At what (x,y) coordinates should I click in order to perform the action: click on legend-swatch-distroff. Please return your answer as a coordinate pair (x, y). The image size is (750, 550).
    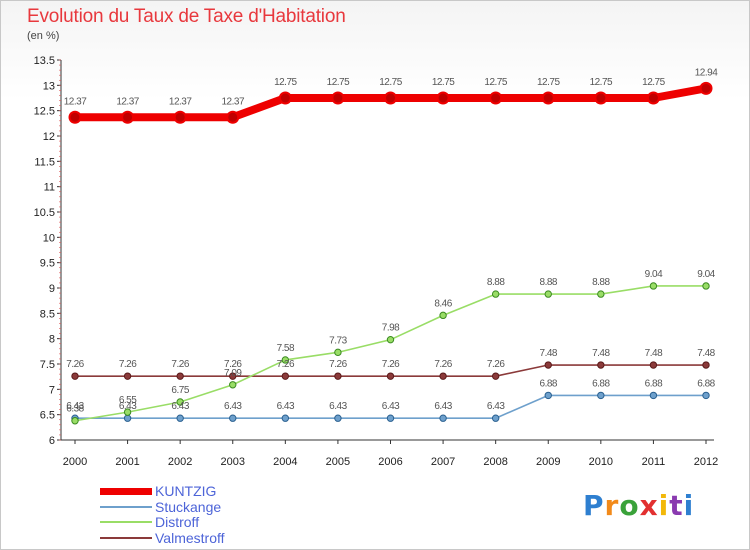
    Looking at the image, I should click on (126, 522).